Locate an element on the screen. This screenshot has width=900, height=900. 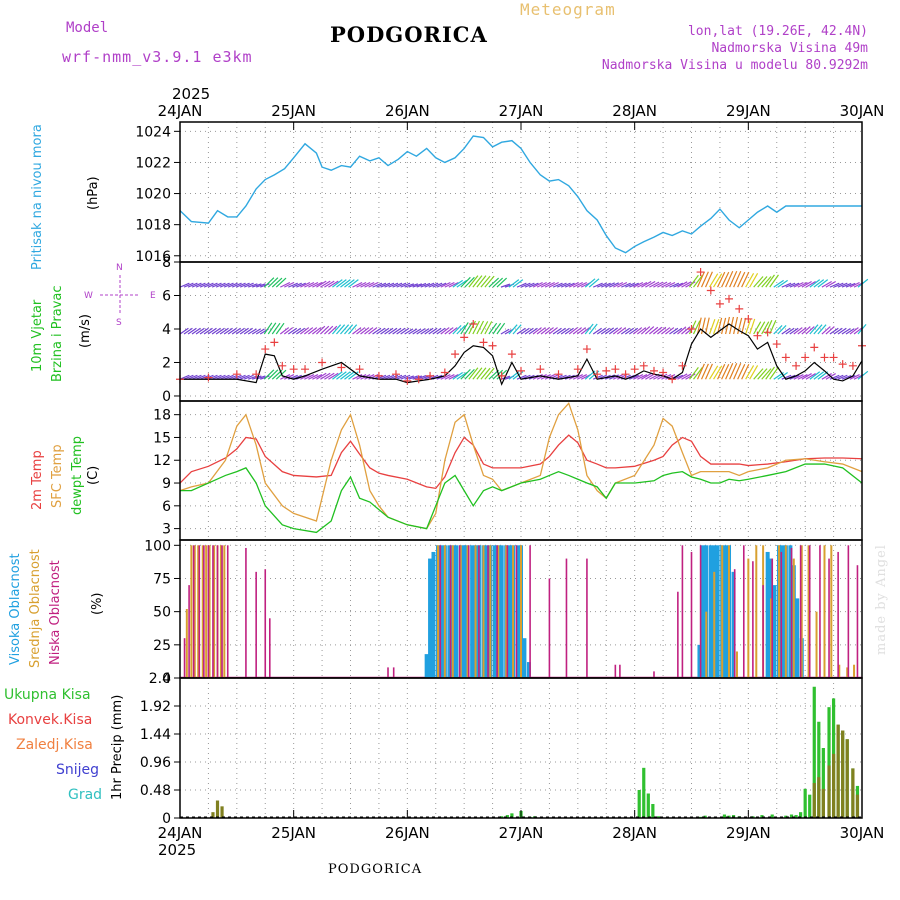
wind-ytick-label: 4 is located at coordinates (166, 330).